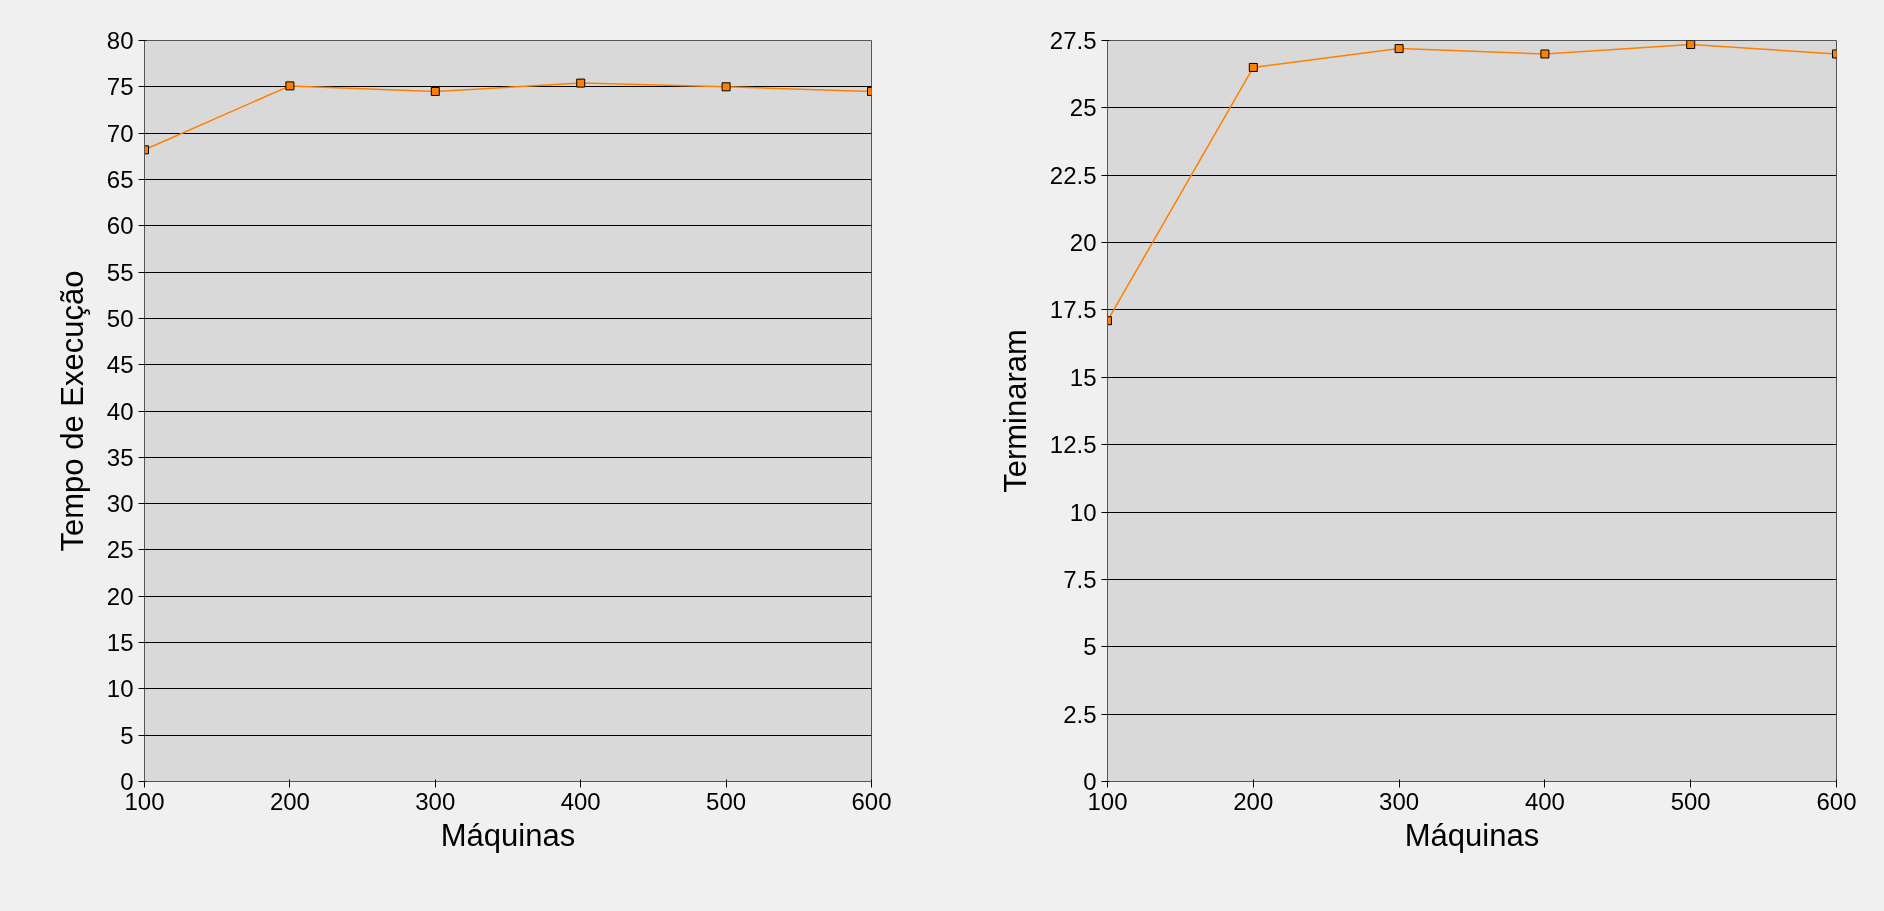 The height and width of the screenshot is (911, 1884). Describe the element at coordinates (1073, 40) in the screenshot. I see `y-tick-label: 27.5` at that location.